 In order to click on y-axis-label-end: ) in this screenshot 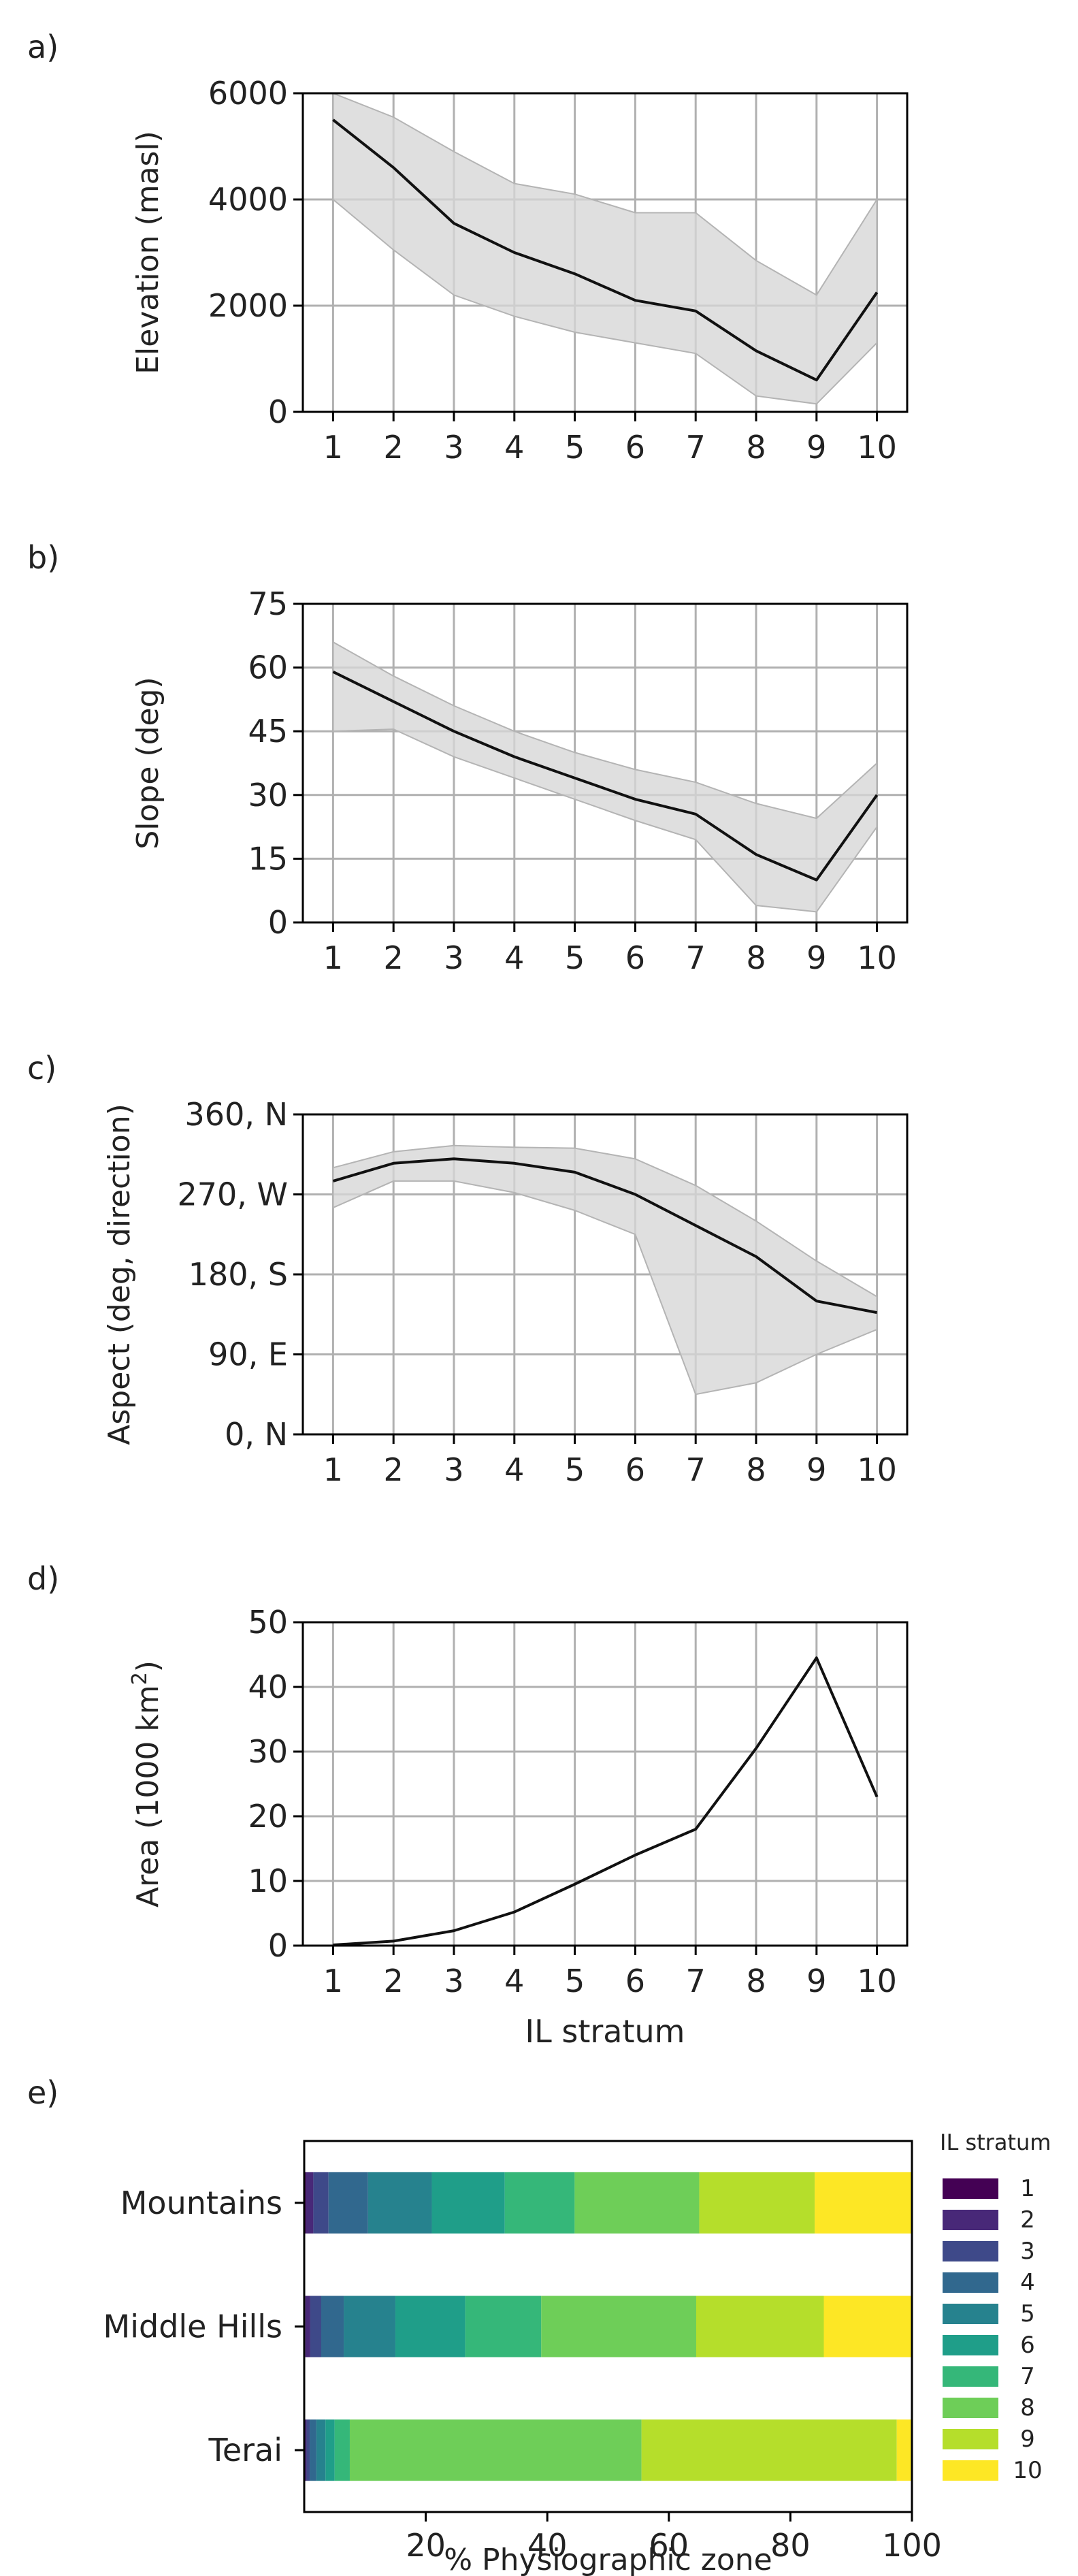, I will do `click(148, 1666)`.